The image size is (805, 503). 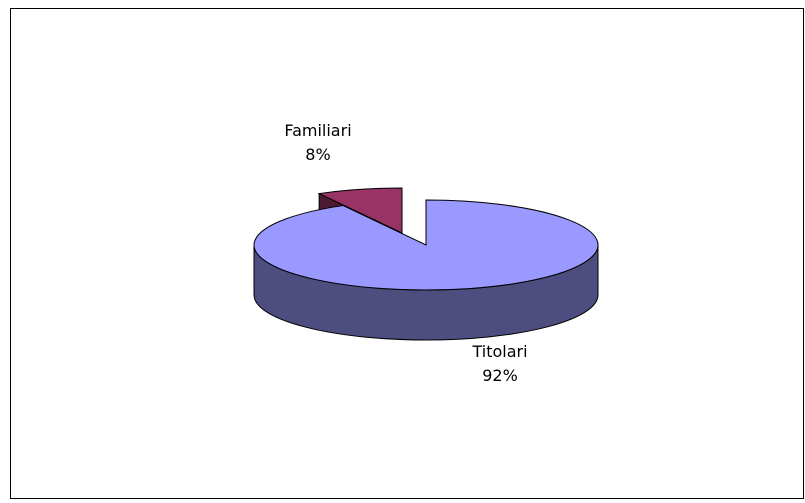 I want to click on slice-value-label: 8%, so click(x=317, y=154).